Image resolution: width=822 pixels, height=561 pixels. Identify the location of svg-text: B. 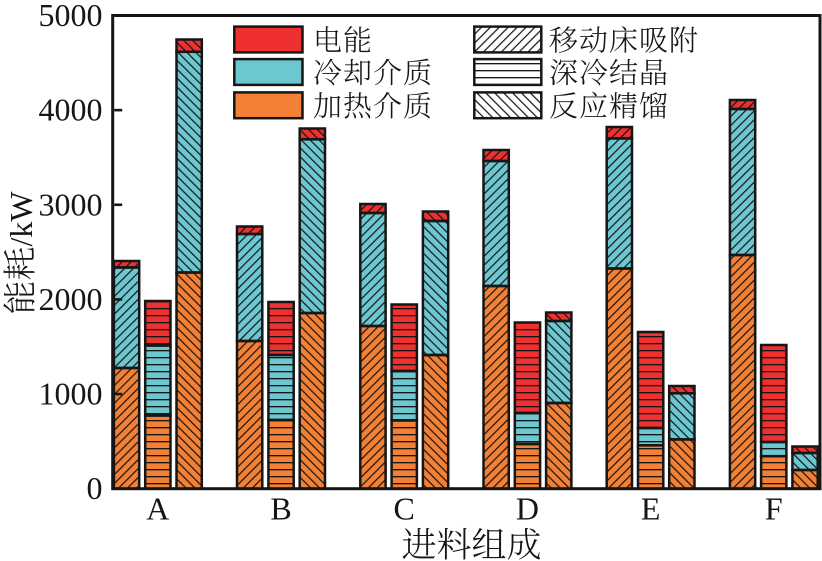
(280, 509).